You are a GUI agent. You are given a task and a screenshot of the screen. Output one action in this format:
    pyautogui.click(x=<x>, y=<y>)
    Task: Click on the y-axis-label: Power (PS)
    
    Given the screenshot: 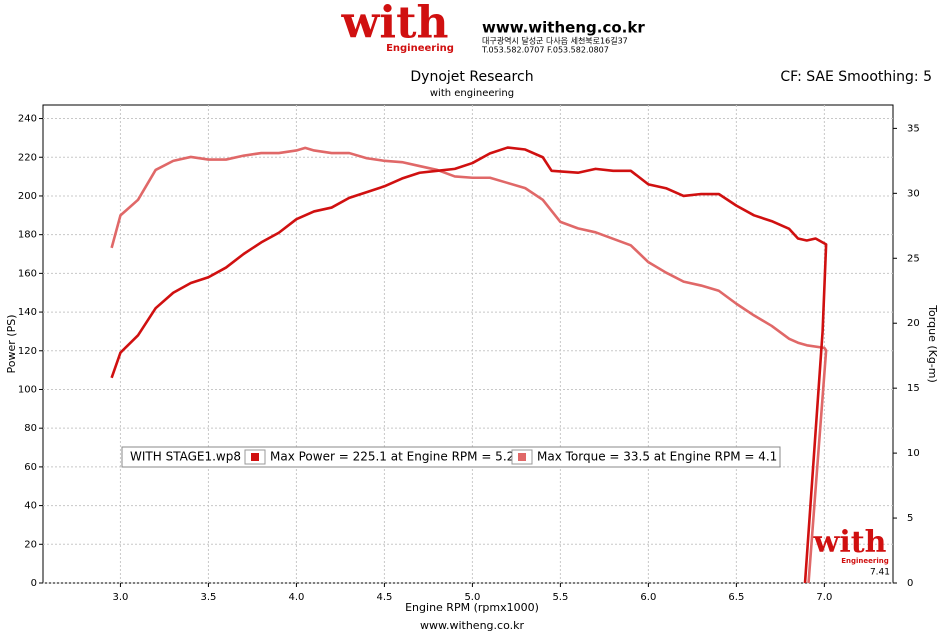 What is the action you would take?
    pyautogui.click(x=11, y=344)
    